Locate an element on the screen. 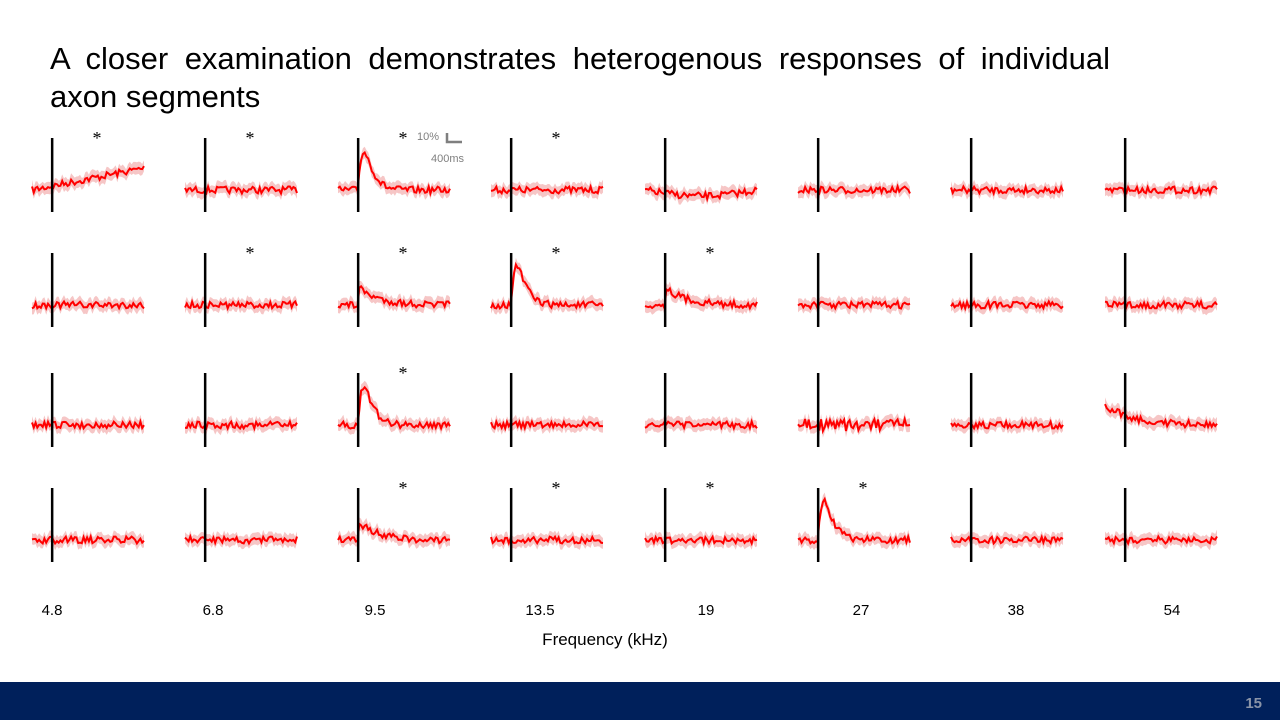  trace-r1-9.5 is located at coordinates (394, 174).